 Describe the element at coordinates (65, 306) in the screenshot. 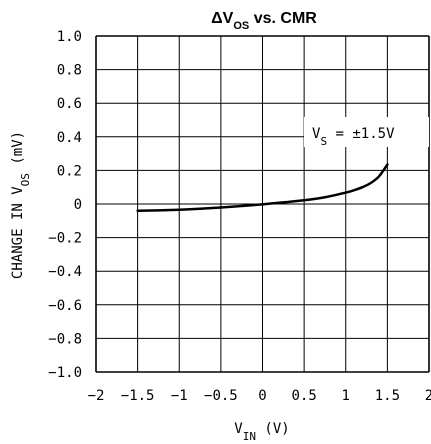

I see `y-tick-label: −0.6` at that location.